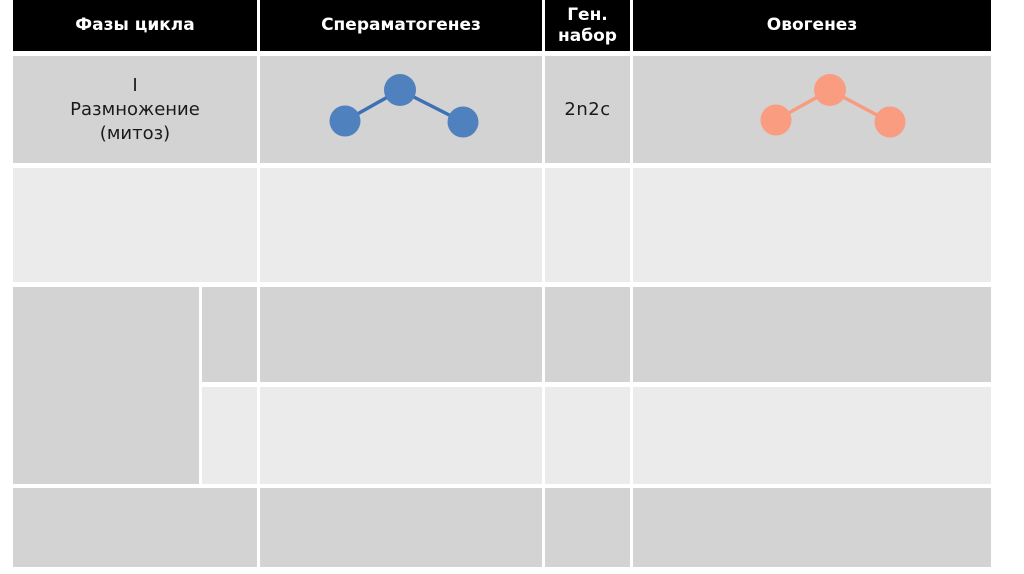 Image resolution: width=1024 pixels, height=574 pixels. Describe the element at coordinates (587, 35) in the screenshot. I see `header-gene-set-line2: набор` at that location.